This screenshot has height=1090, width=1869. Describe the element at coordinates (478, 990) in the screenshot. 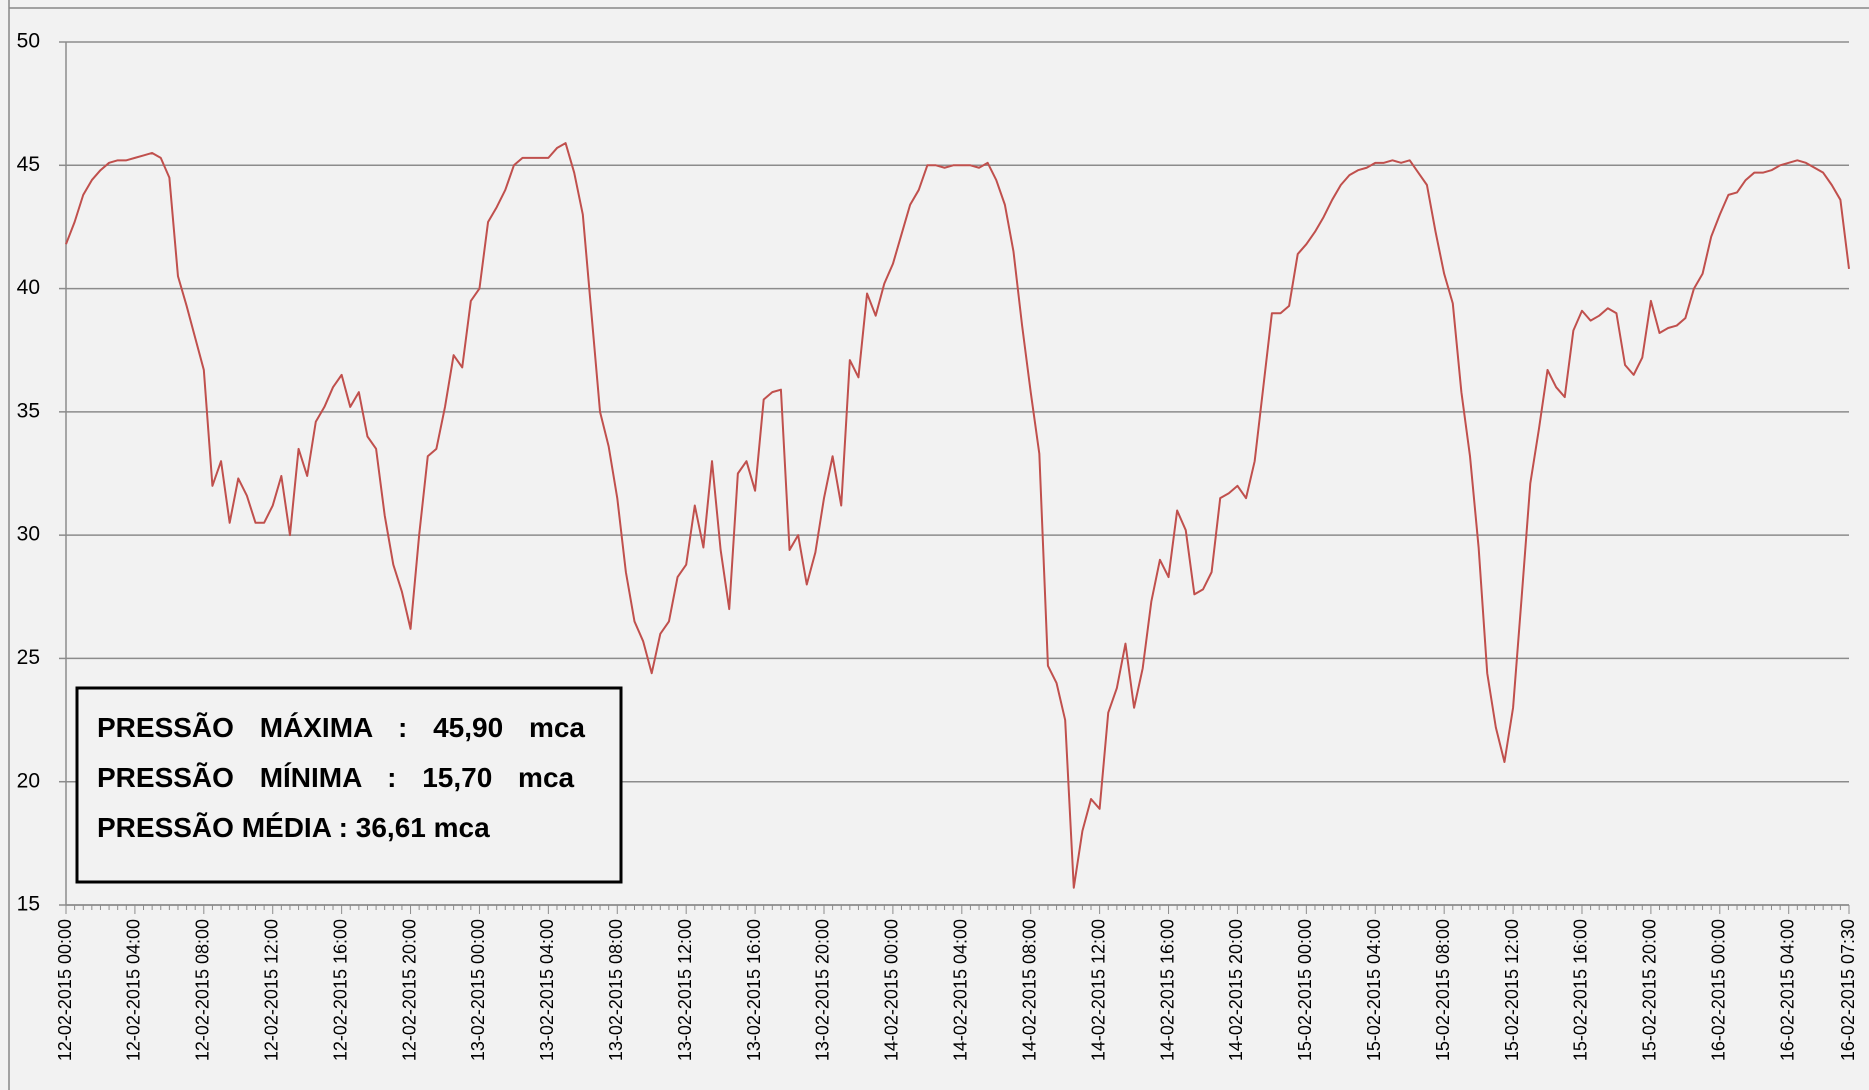

I see `x-tick-label: 13-02-2015 00:00` at that location.